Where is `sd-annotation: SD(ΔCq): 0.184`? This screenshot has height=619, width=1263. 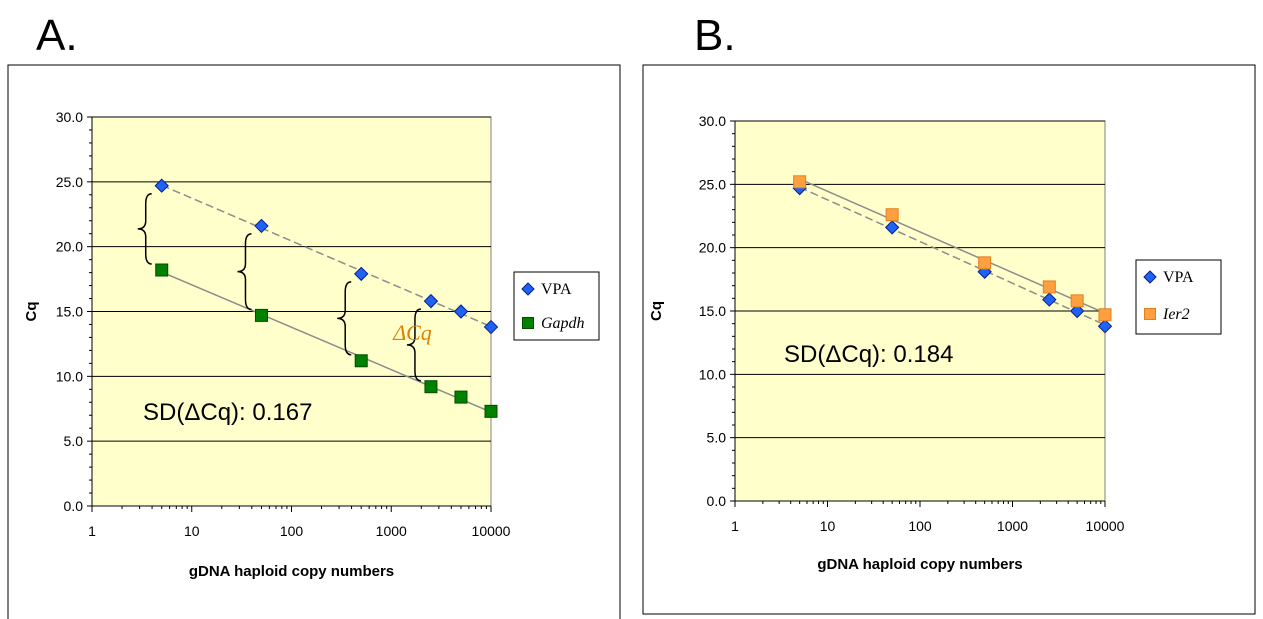 sd-annotation: SD(ΔCq): 0.184 is located at coordinates (868, 354).